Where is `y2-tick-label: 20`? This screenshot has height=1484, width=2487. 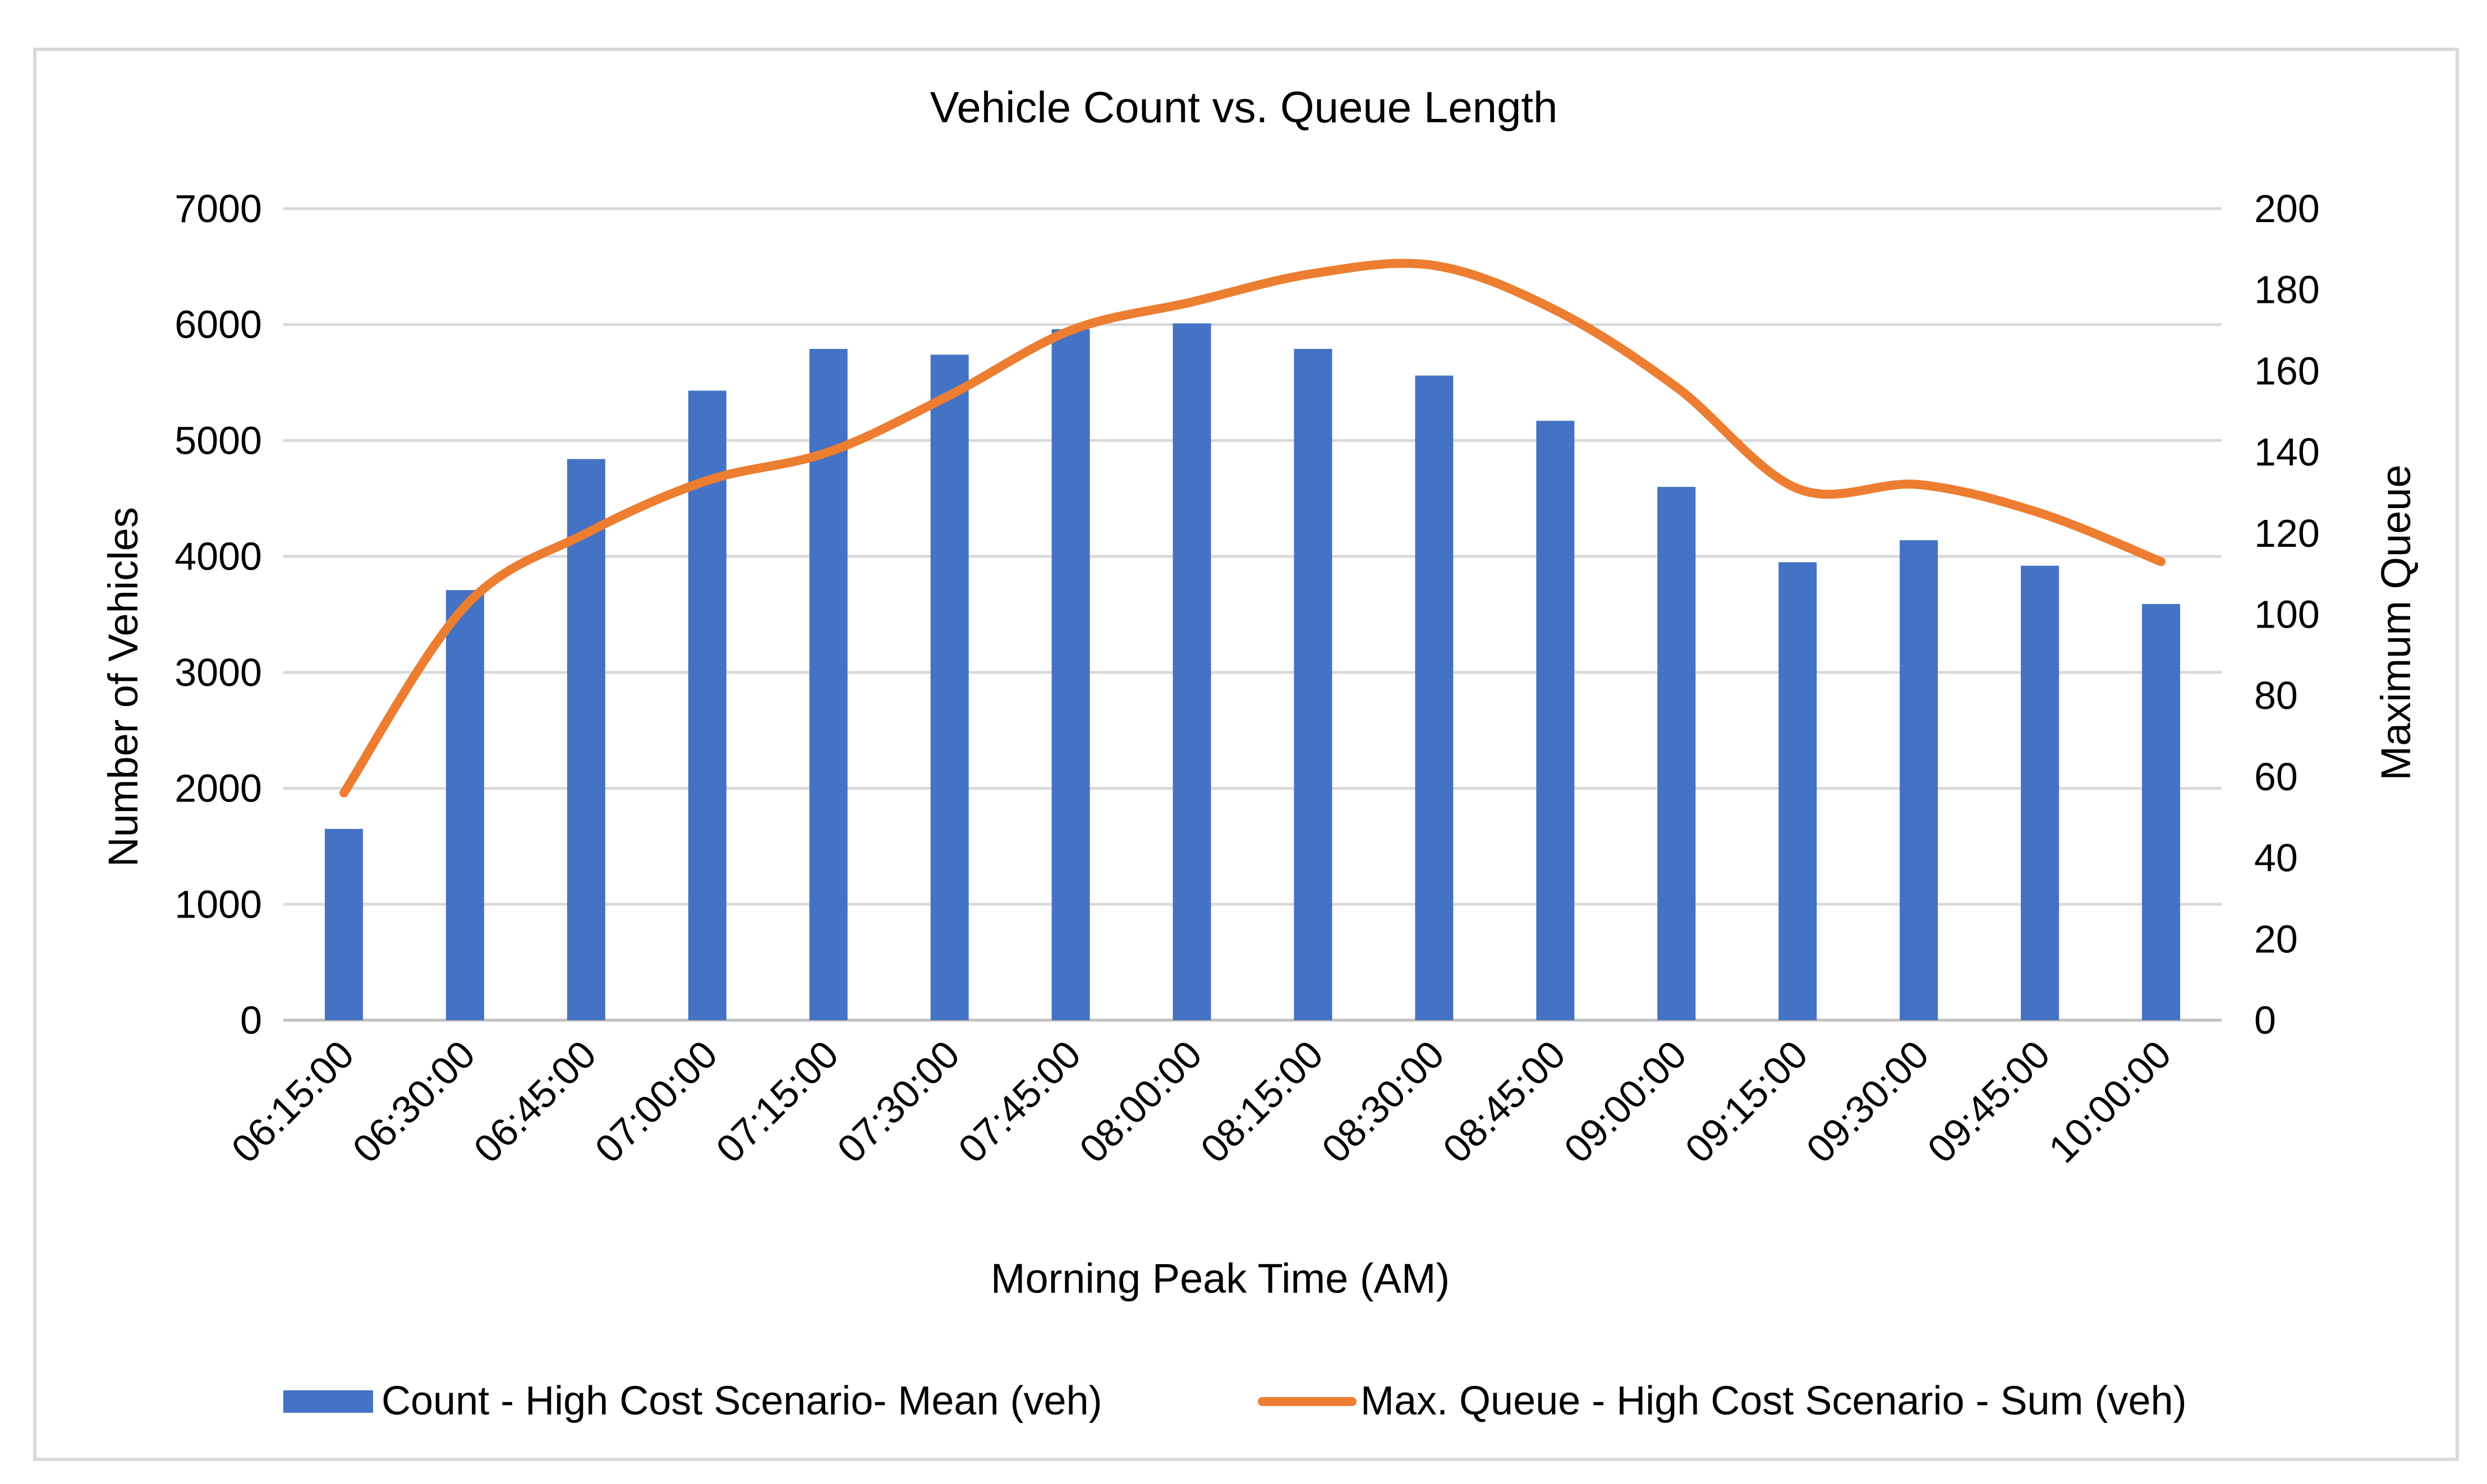
y2-tick-label: 20 is located at coordinates (2276, 939).